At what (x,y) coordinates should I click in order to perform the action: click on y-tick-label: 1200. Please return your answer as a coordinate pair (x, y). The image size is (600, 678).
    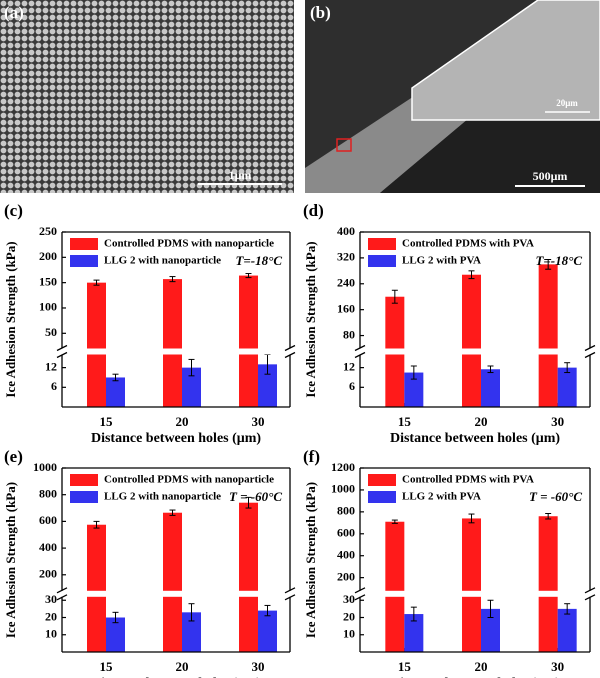
    Looking at the image, I should click on (343, 467).